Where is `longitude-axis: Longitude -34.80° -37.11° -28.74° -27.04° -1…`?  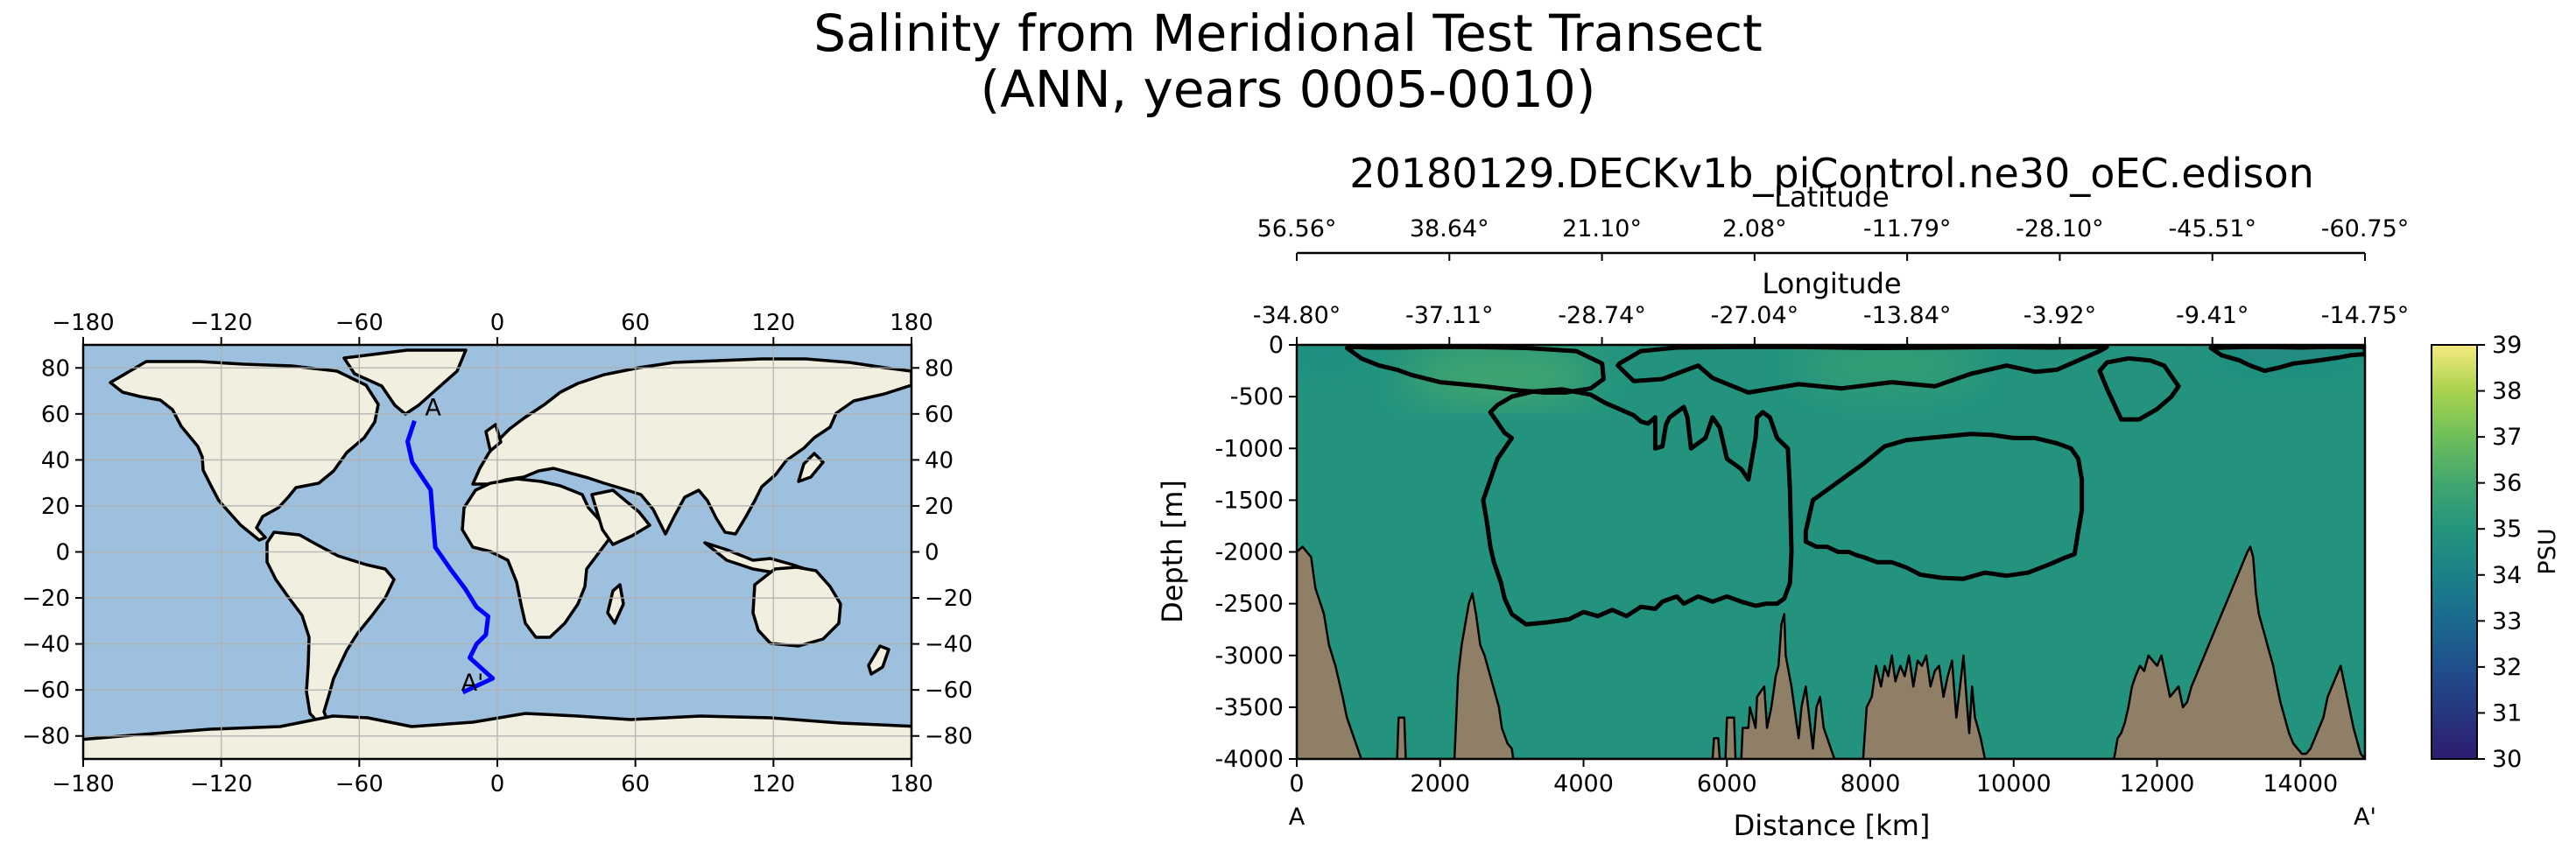 longitude-axis: Longitude -34.80° -37.11° -28.74° -27.04° -1… is located at coordinates (1831, 306).